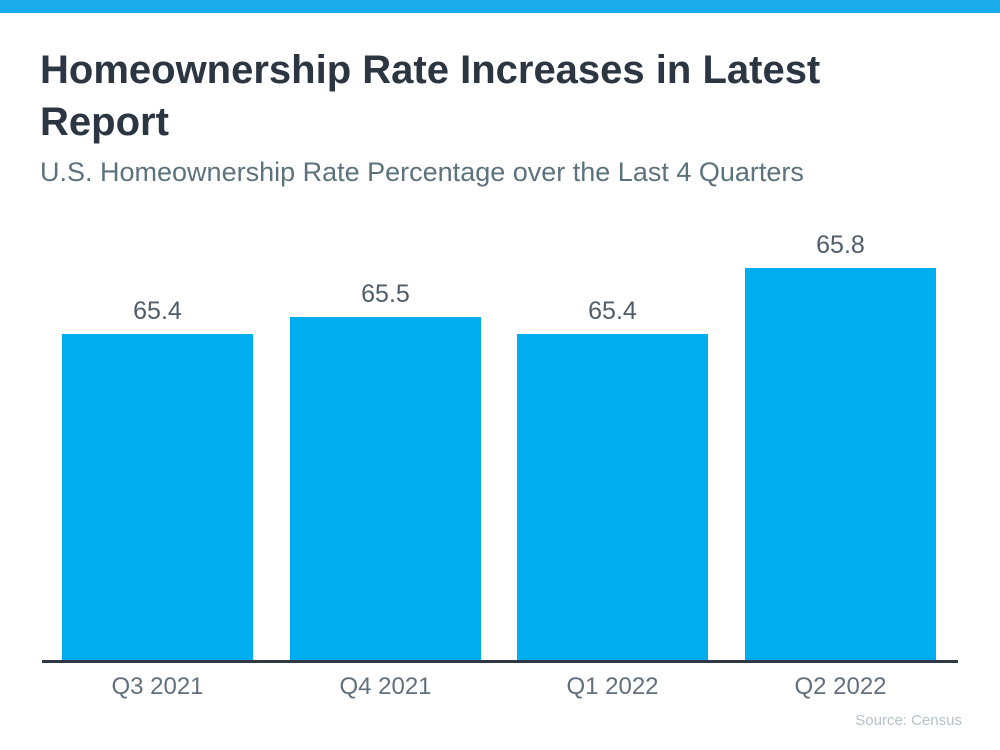  What do you see at coordinates (908, 720) in the screenshot?
I see `source-caption: Source: Census` at bounding box center [908, 720].